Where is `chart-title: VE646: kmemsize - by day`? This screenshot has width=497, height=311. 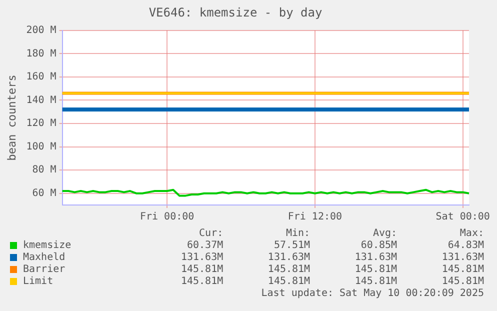
chart-title: VE646: kmemsize - by day is located at coordinates (235, 12).